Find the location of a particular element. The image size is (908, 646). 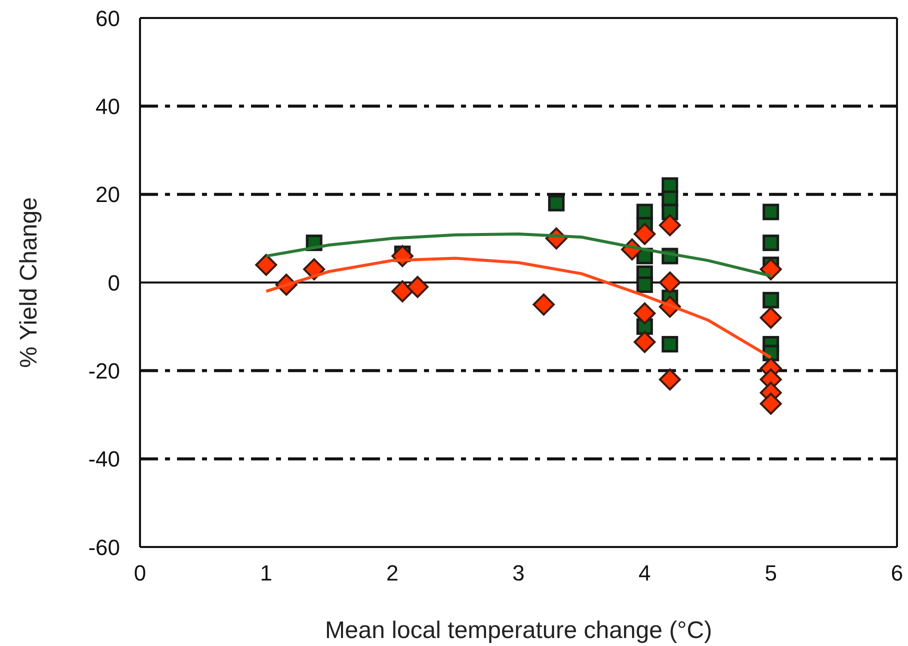

y-tick-label: 0 is located at coordinates (114, 283).